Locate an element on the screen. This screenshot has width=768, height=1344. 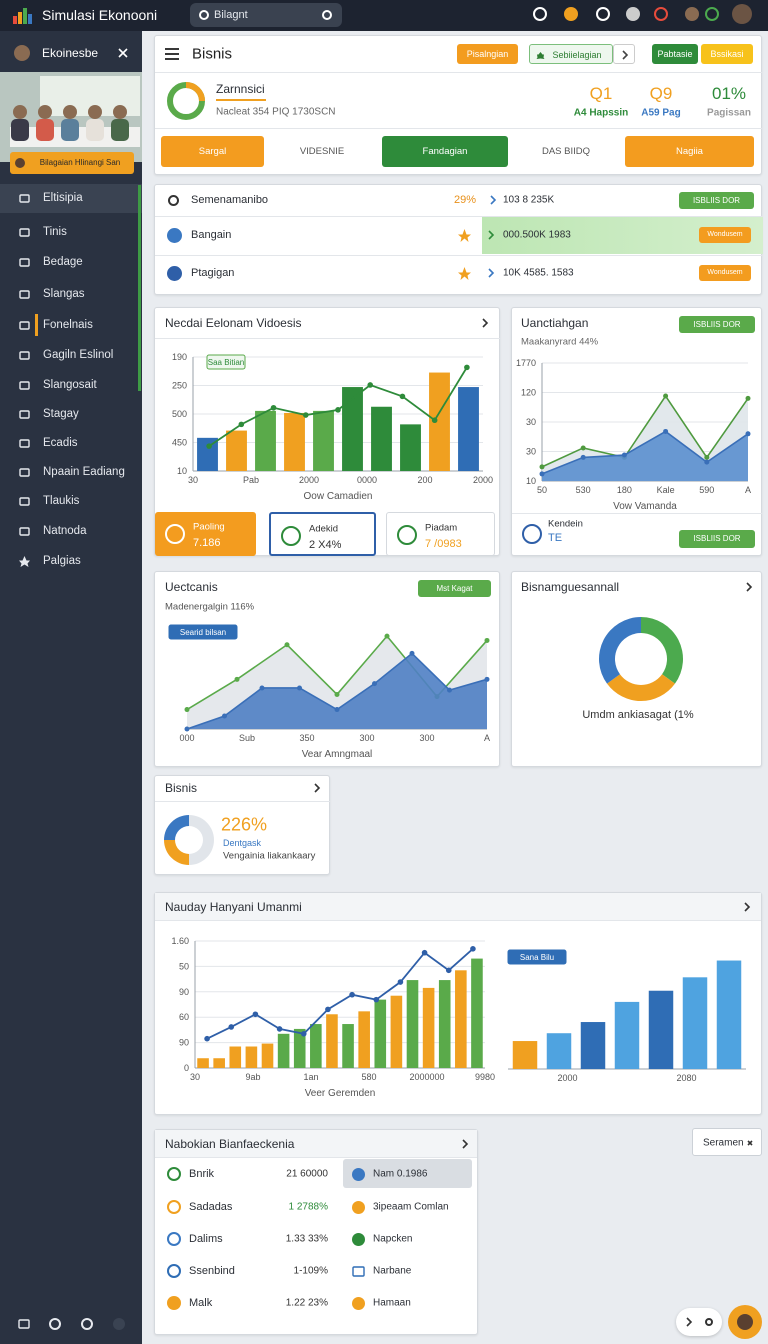
stat-card: Piadam 7 /0983 is located at coordinates (440, 534).